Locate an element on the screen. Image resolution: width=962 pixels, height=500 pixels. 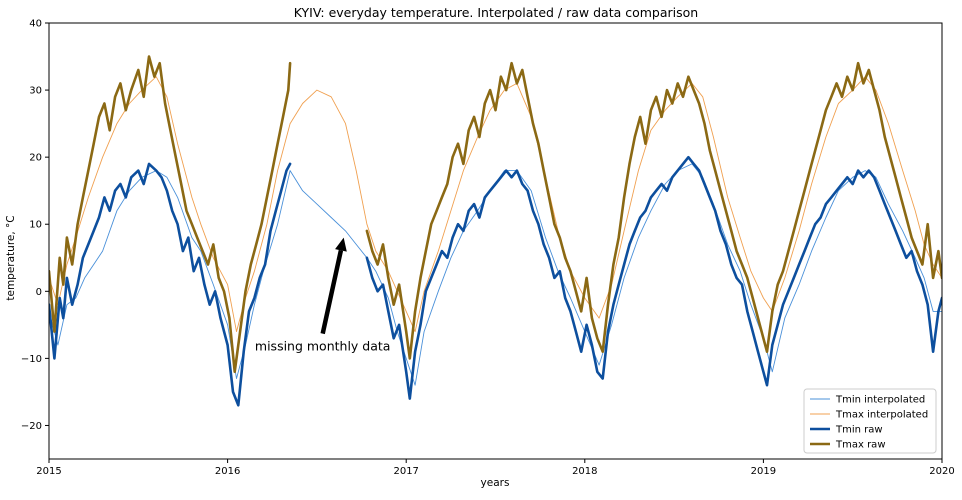
x-tick-label: 2020 is located at coordinates (941, 471).